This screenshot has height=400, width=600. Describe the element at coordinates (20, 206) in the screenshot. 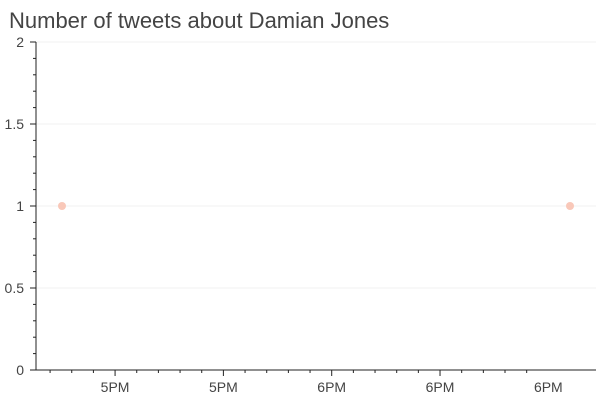

I see `y-tick-label: 1` at that location.